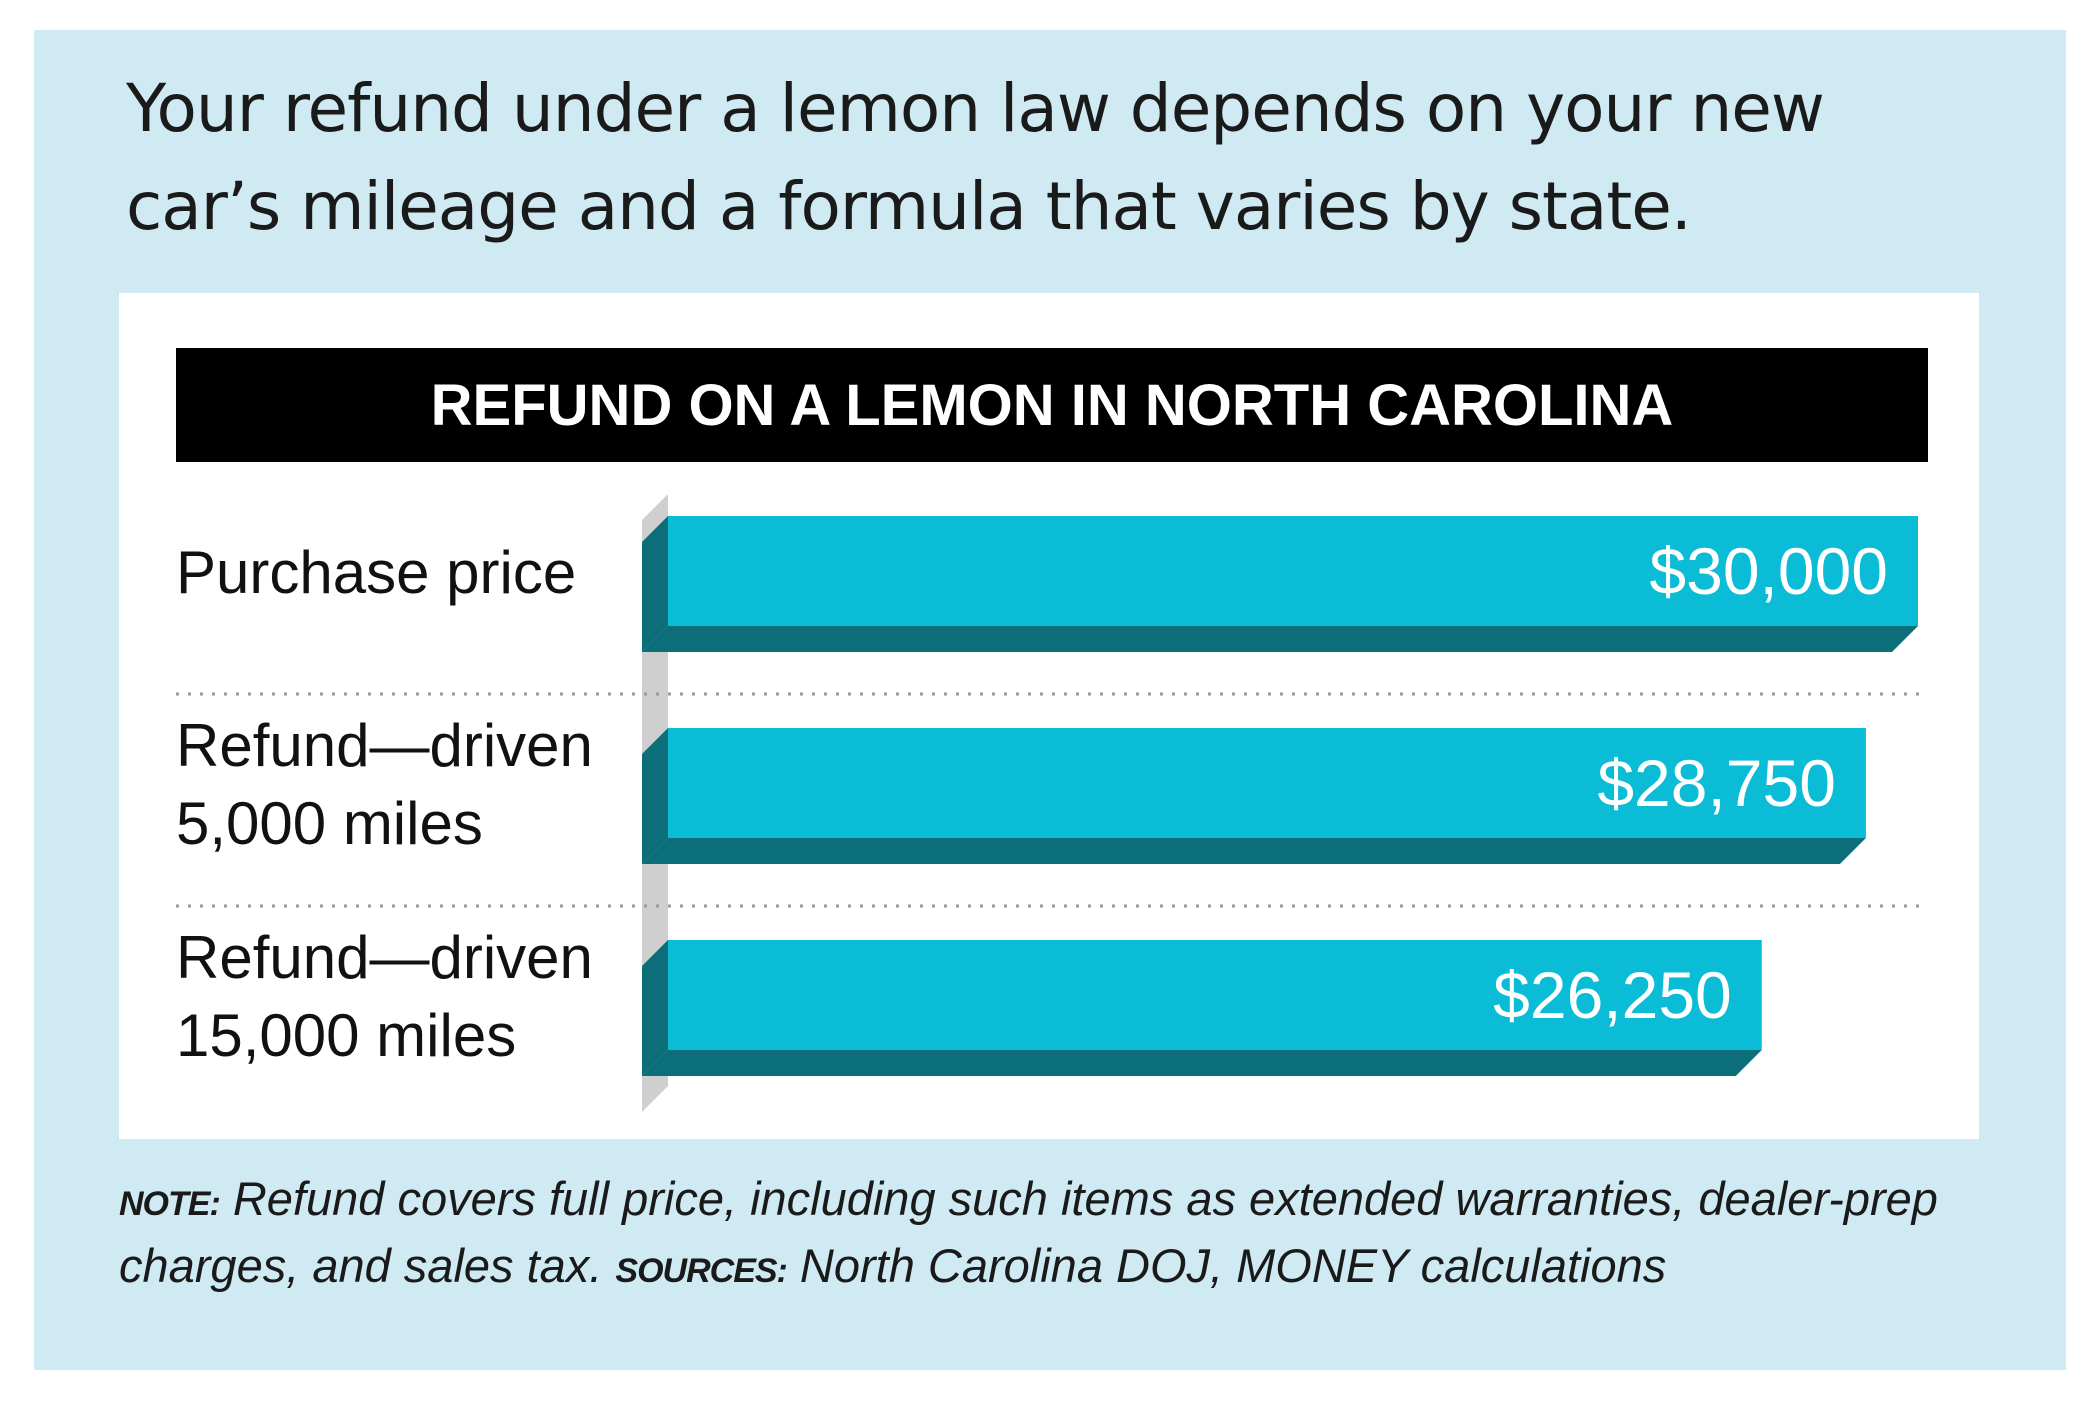  What do you see at coordinates (1226, 1265) in the screenshot?
I see `sources-text: North Carolina DOJ, MONEY calculations` at bounding box center [1226, 1265].